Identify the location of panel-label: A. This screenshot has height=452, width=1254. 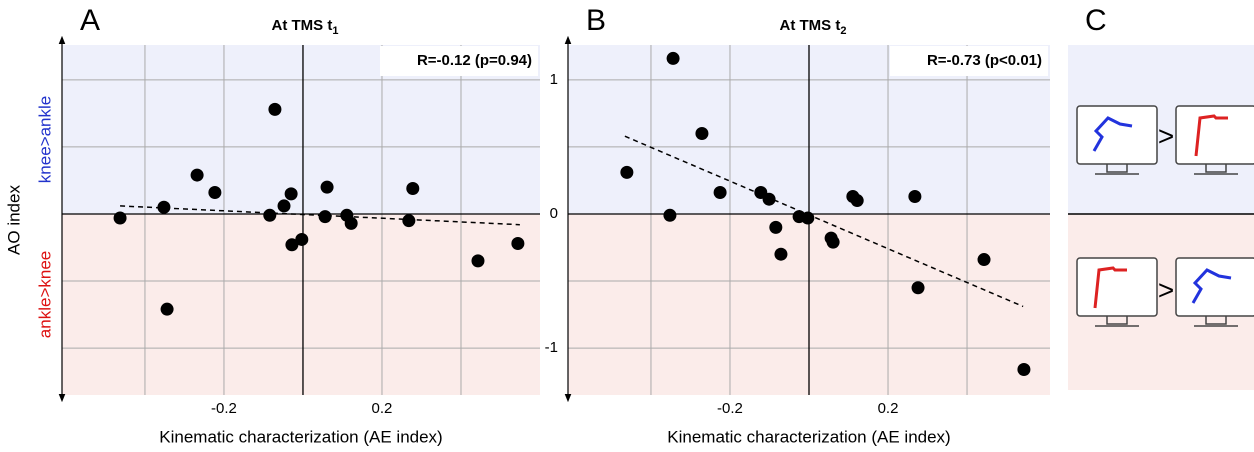
(90, 20).